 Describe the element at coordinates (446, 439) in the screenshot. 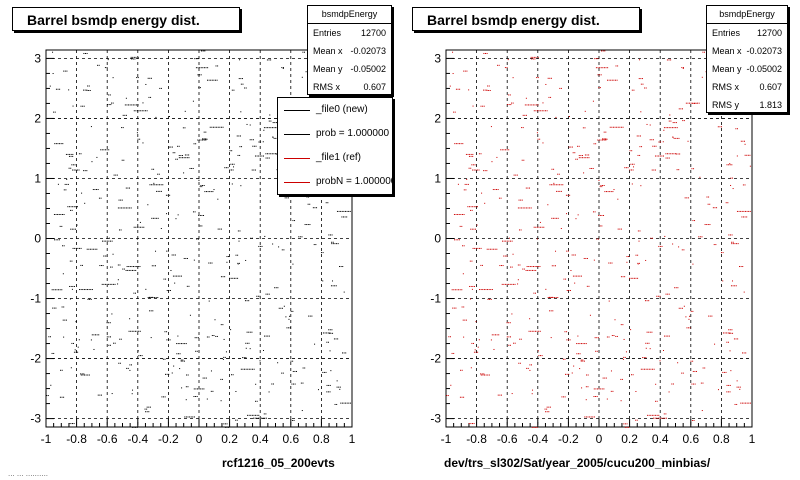

I see `x-tick-label: -1` at that location.